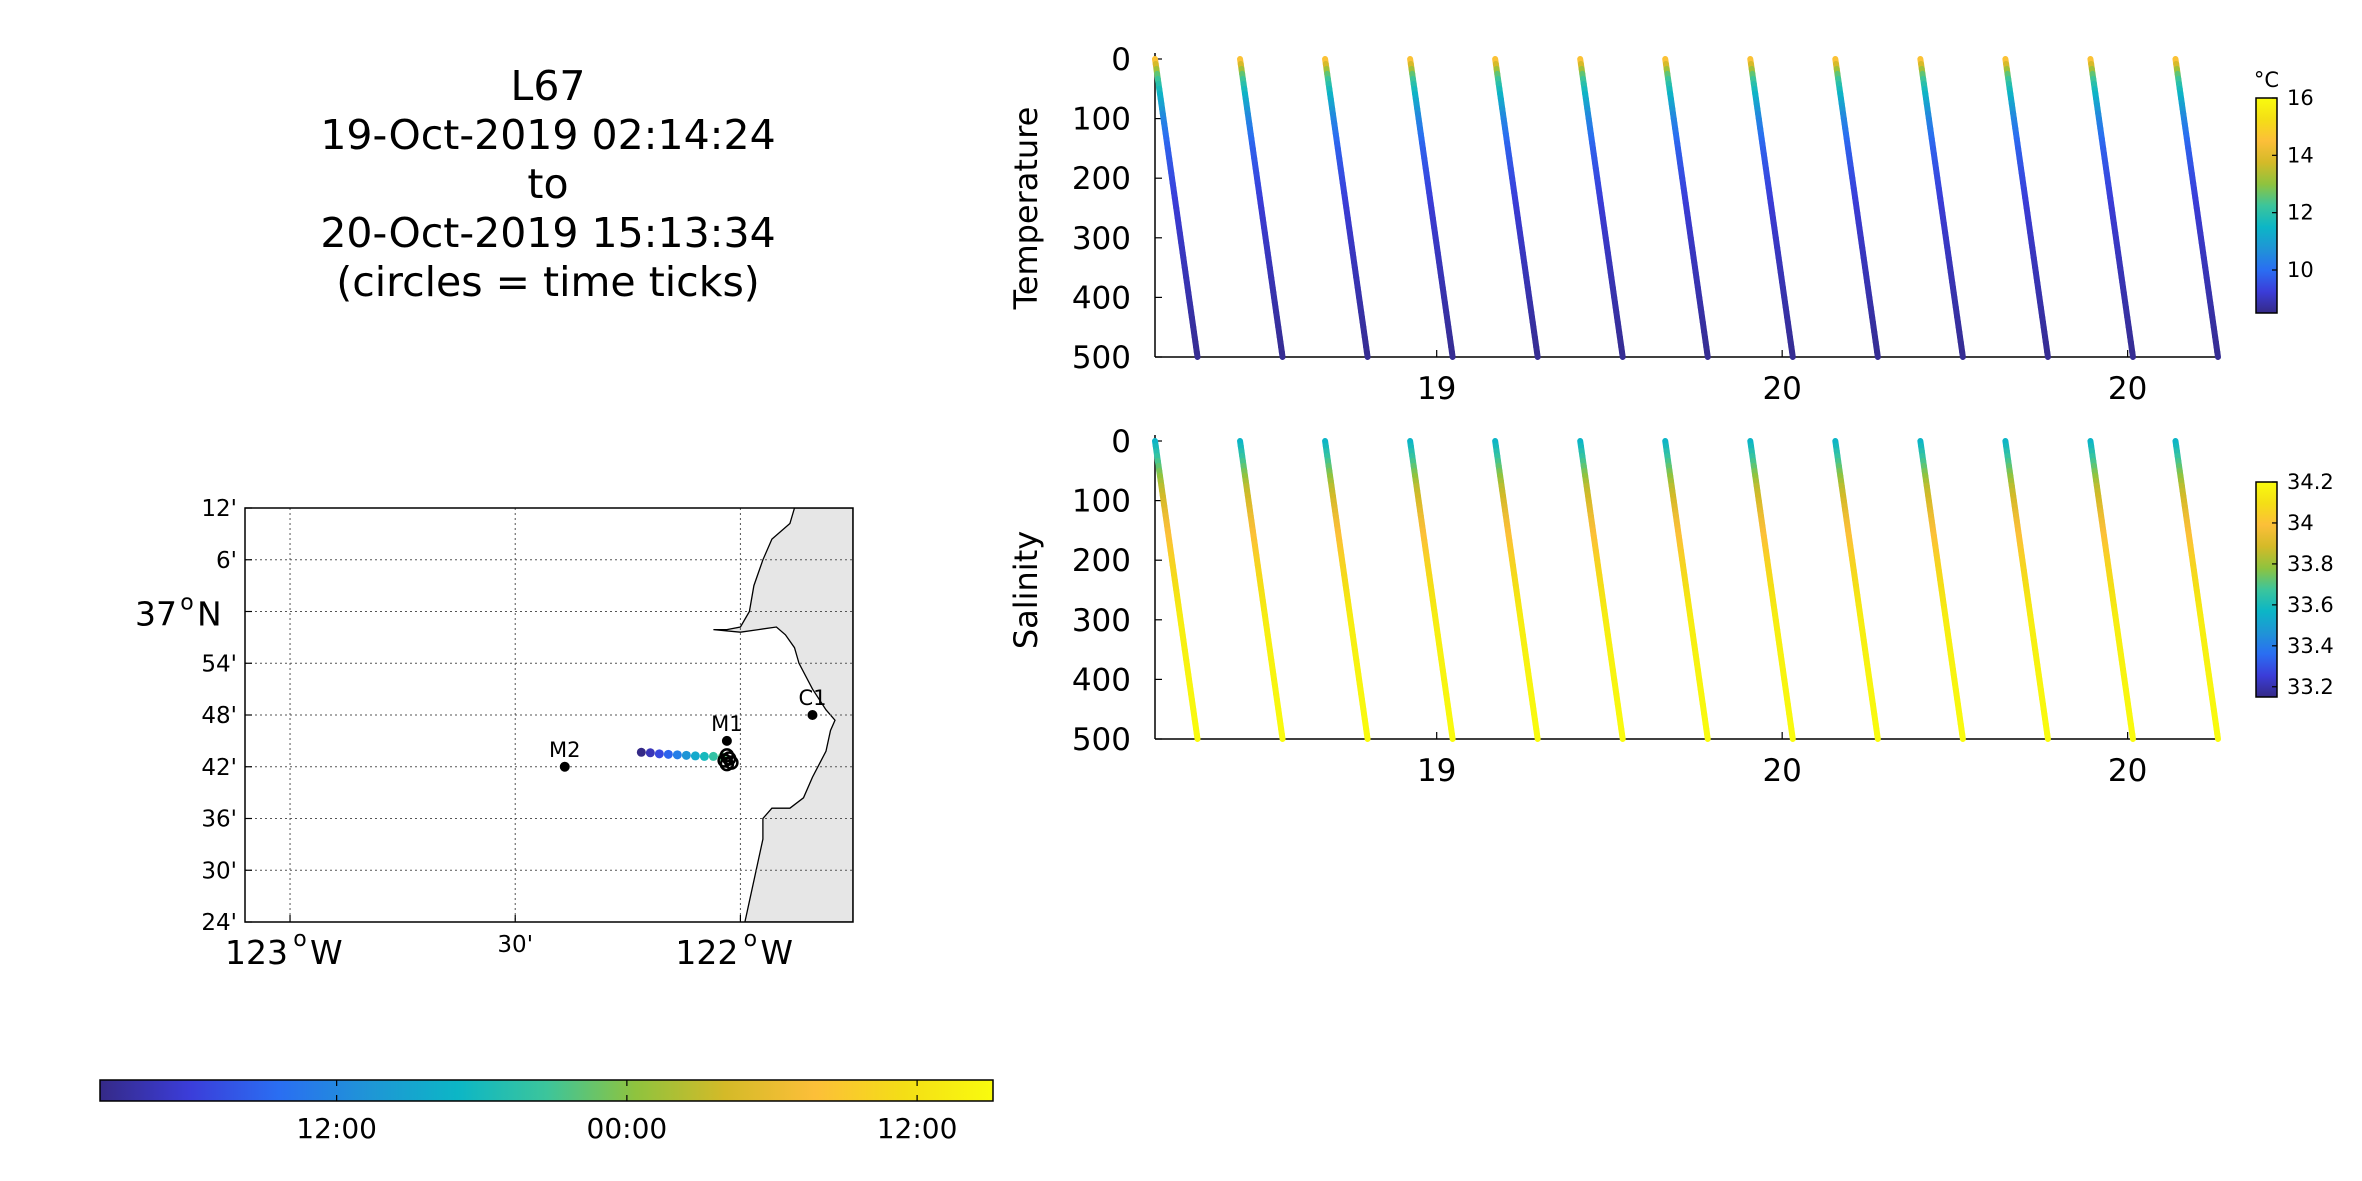 The height and width of the screenshot is (1181, 2362). What do you see at coordinates (548, 282) in the screenshot?
I see `title-line-legend-note: (circles = time ticks)` at bounding box center [548, 282].